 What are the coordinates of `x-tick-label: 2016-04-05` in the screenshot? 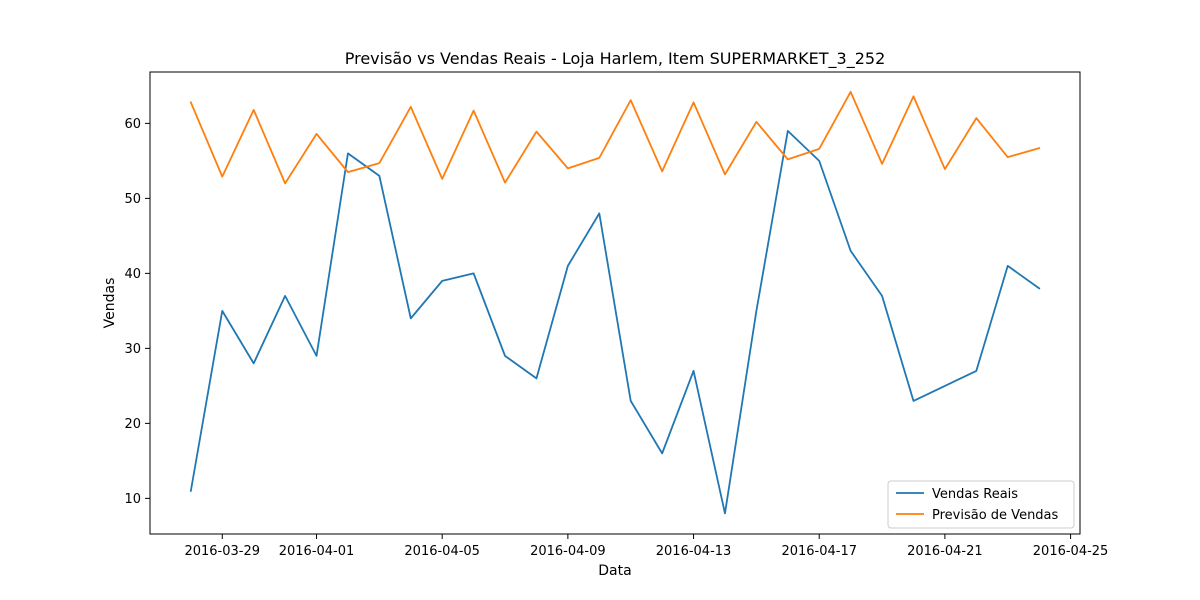 It's located at (442, 551).